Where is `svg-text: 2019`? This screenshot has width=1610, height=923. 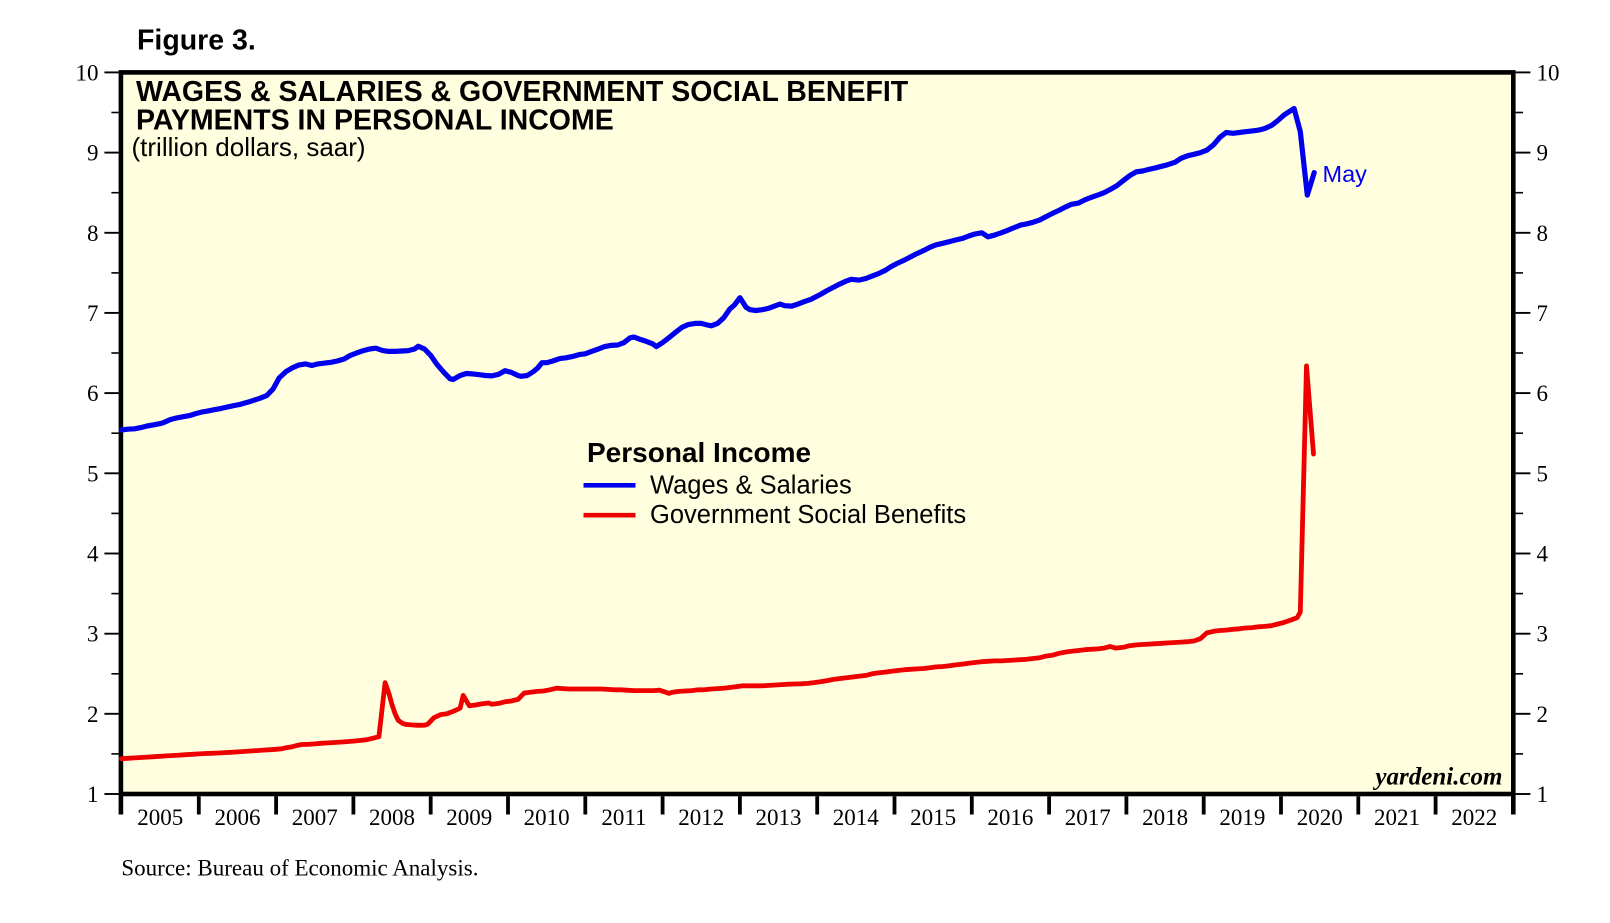 svg-text: 2019 is located at coordinates (1242, 817).